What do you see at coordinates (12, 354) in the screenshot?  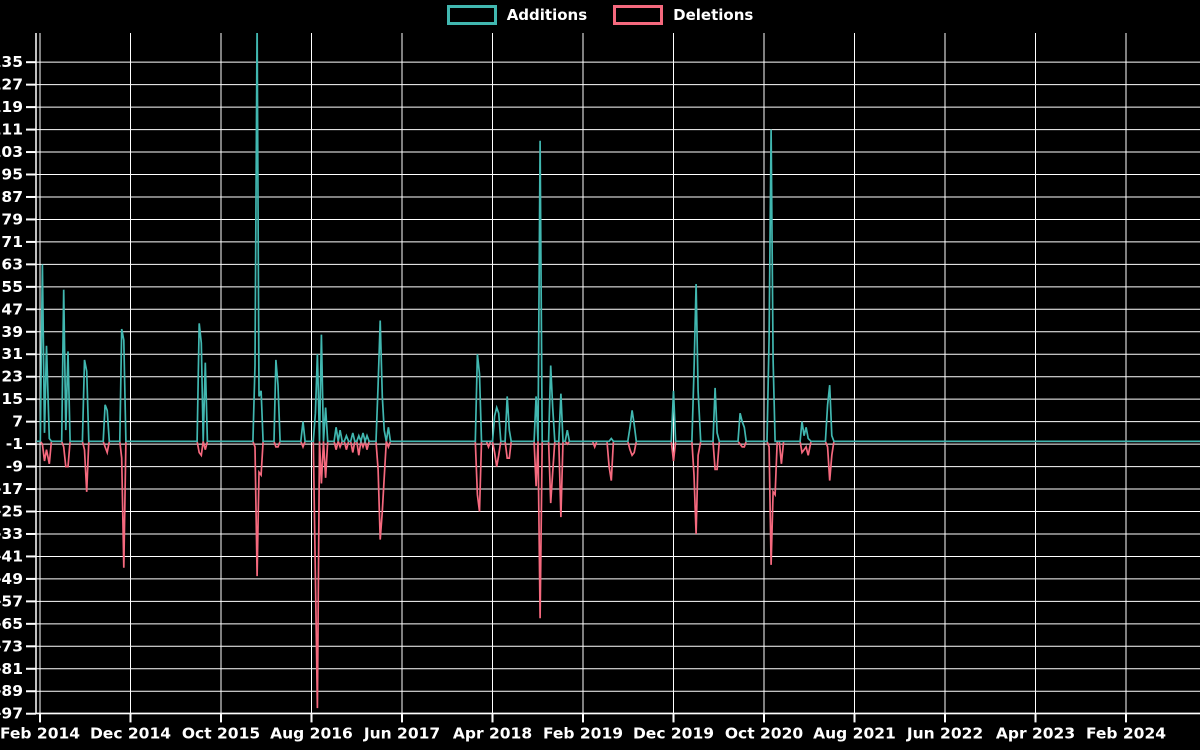 I see `y-tick-label: 31` at bounding box center [12, 354].